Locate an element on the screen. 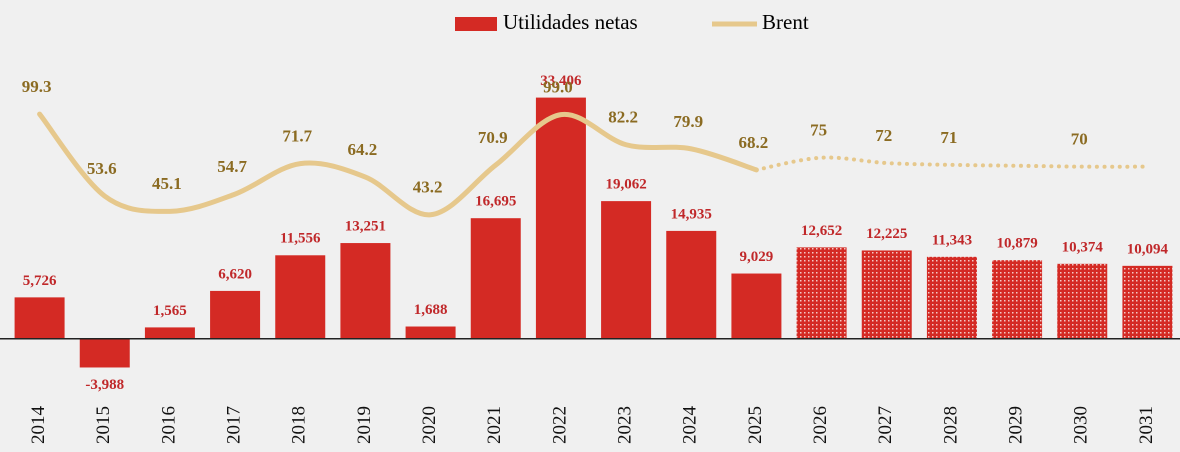 Image resolution: width=1180 pixels, height=452 pixels. line-value-label: 53.6 is located at coordinates (102, 168).